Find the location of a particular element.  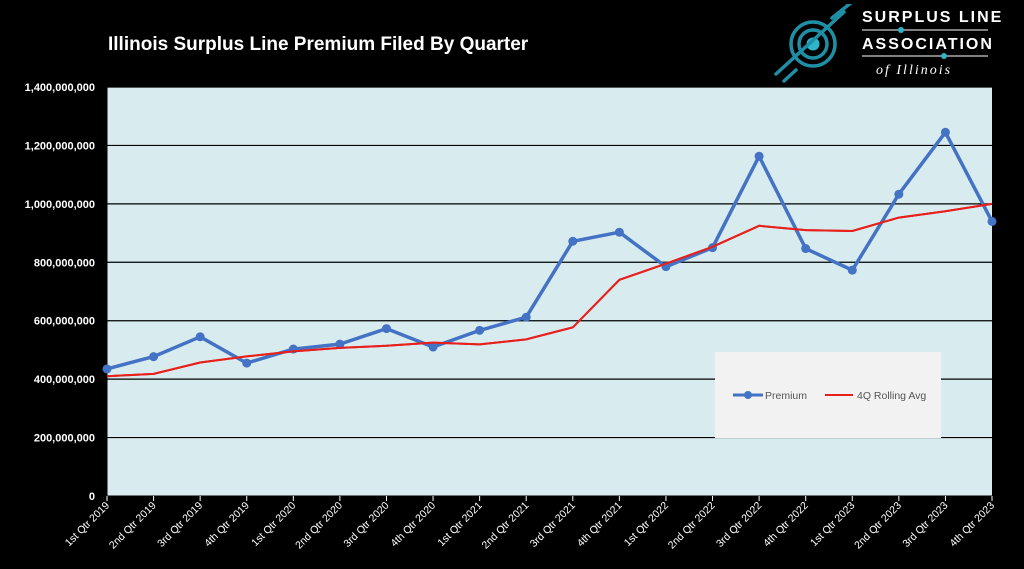

x-tick-label: 1st Qtr 2022 is located at coordinates (646, 524).